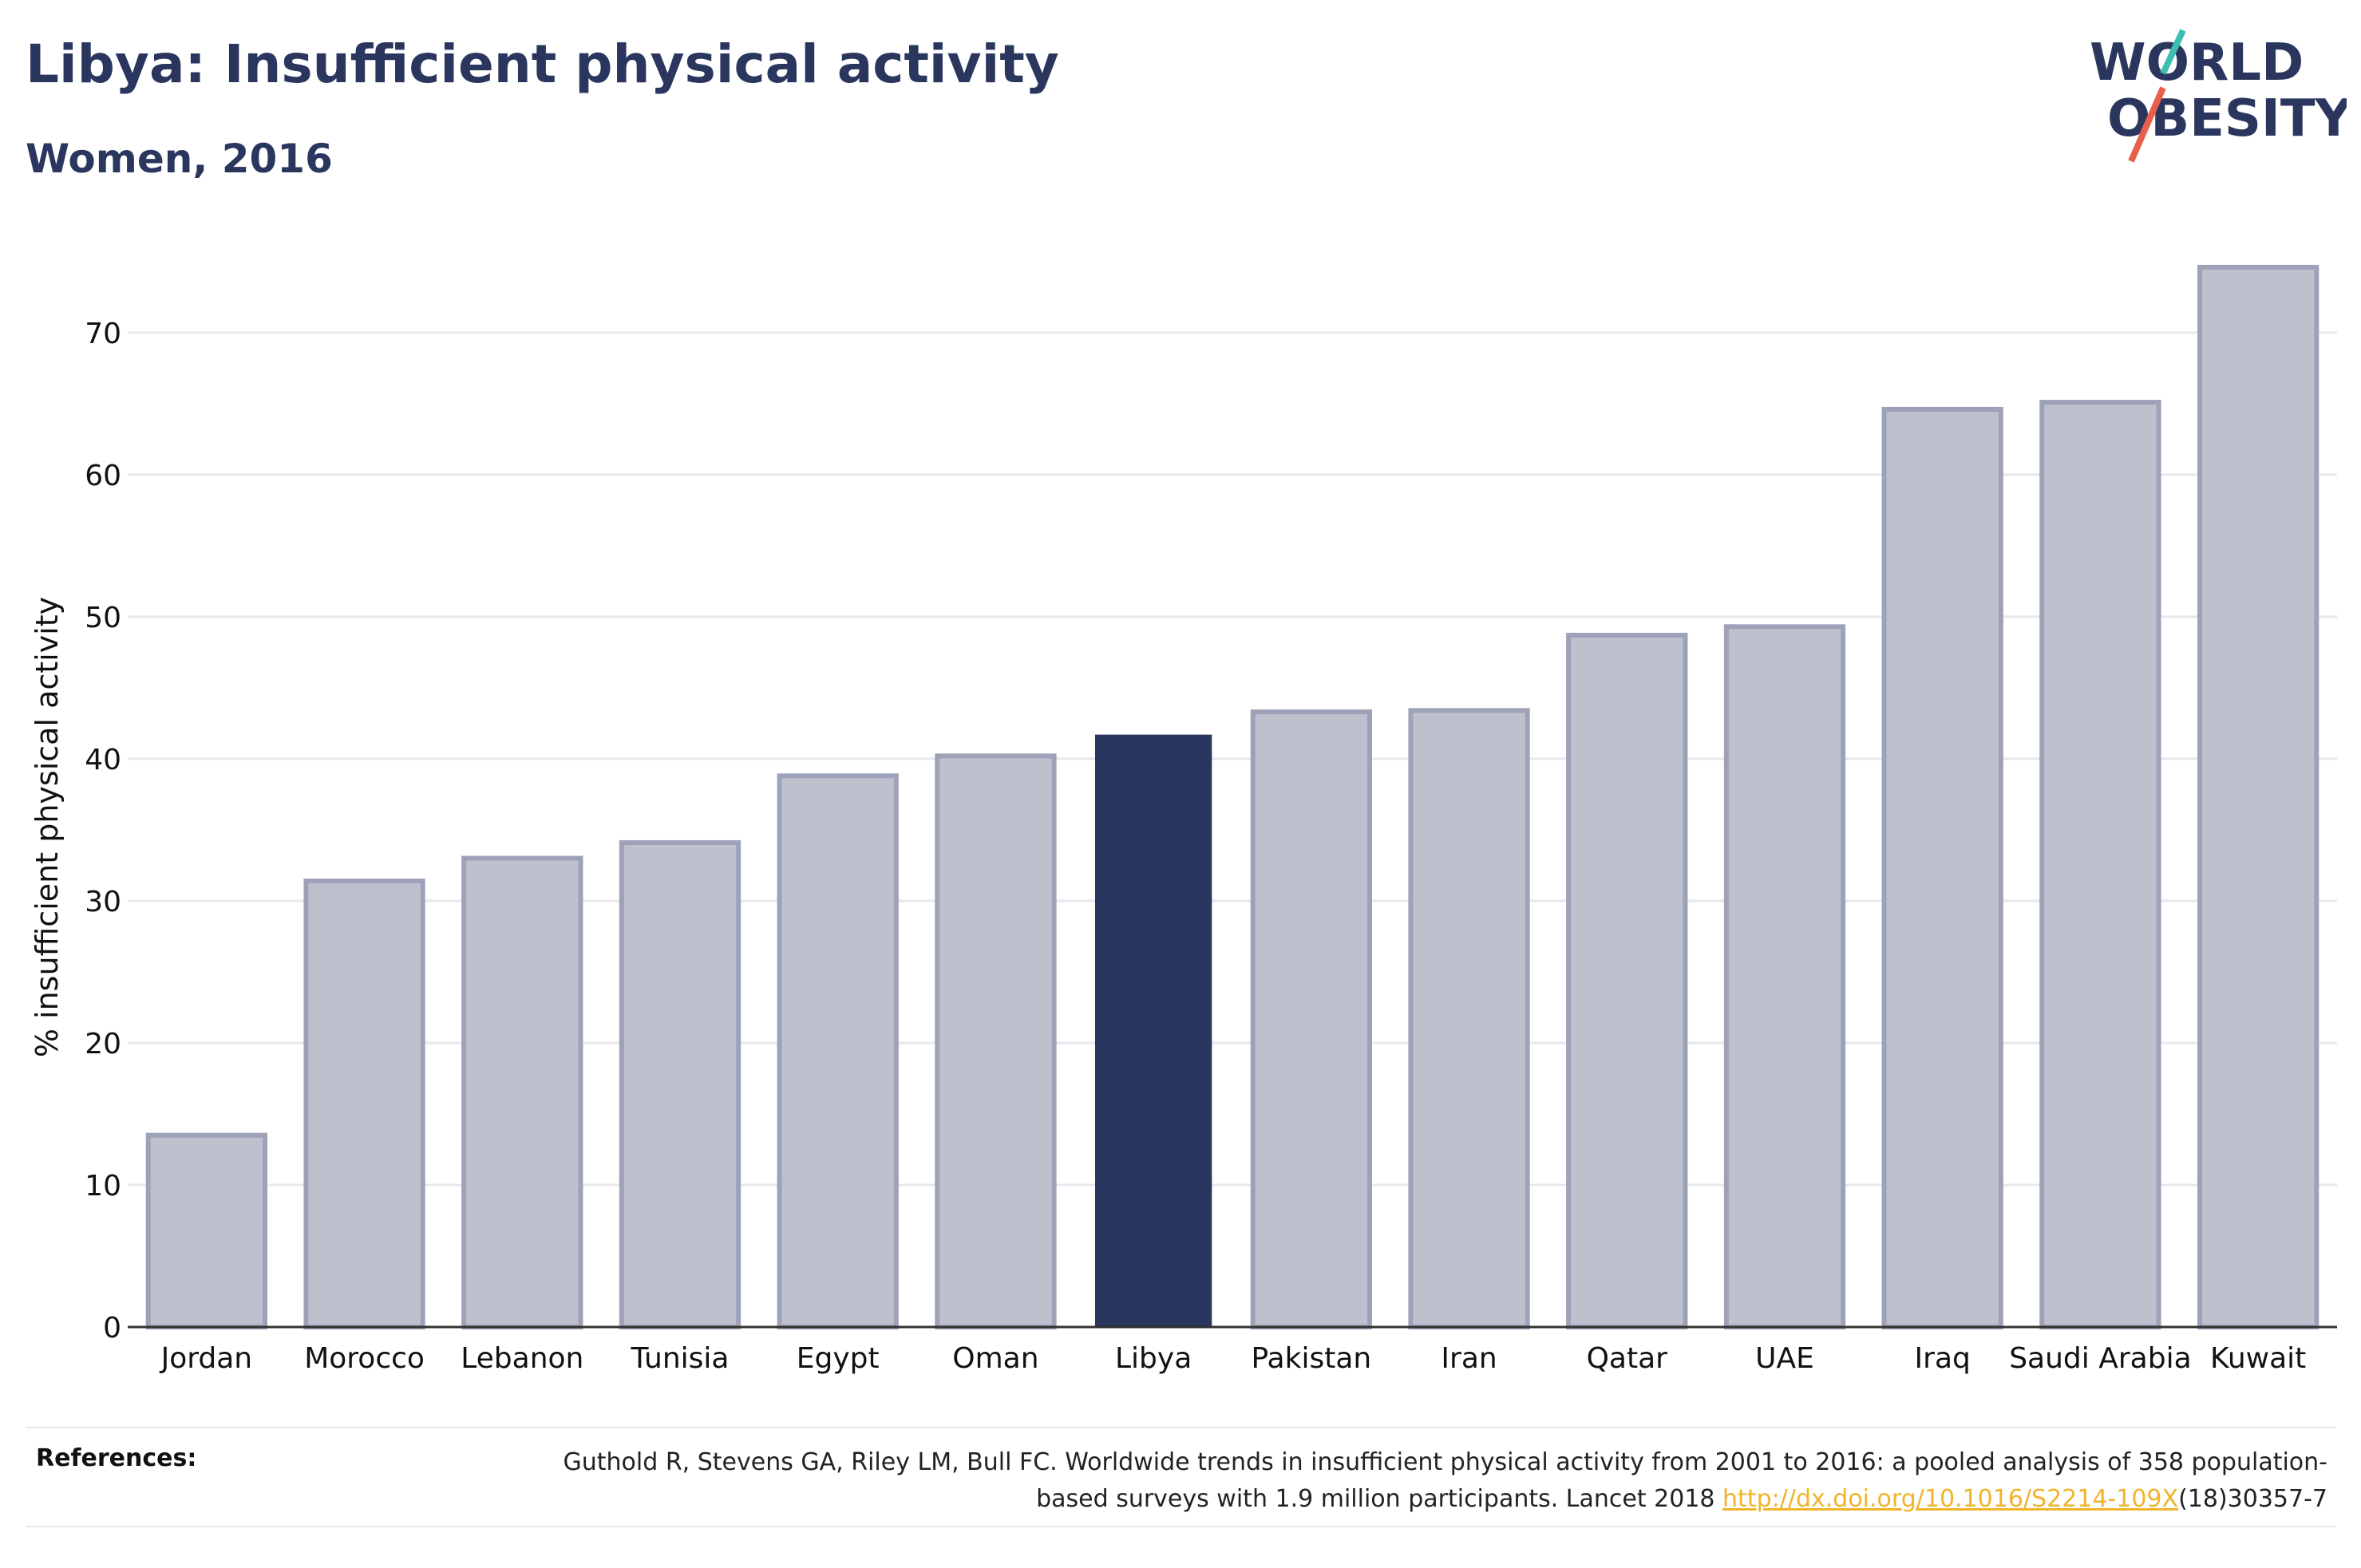 This screenshot has width=2361, height=1568. What do you see at coordinates (2197, 63) in the screenshot?
I see `logo-line1: WORLD` at bounding box center [2197, 63].